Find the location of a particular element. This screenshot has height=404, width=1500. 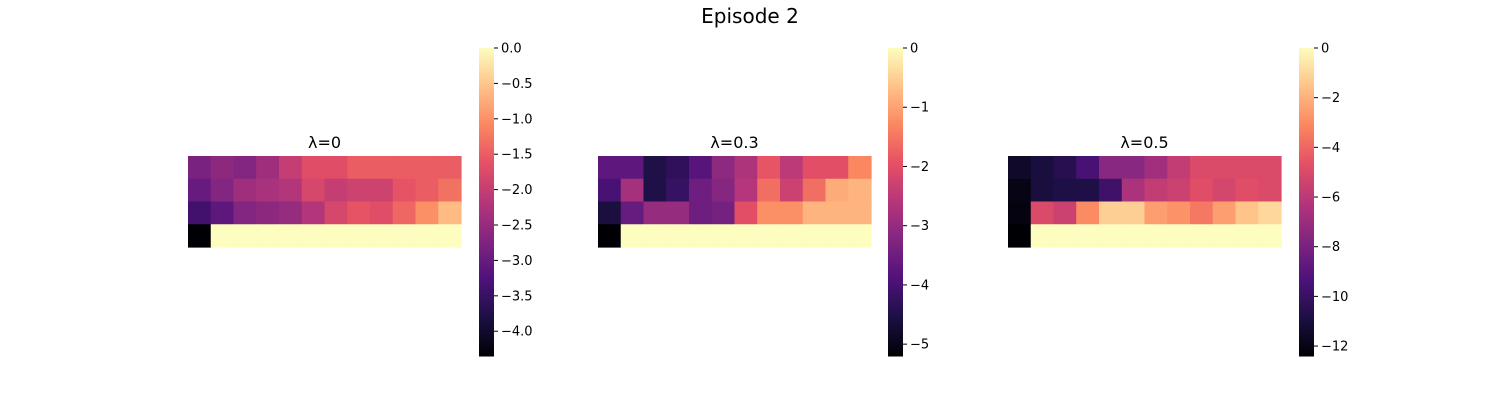

heatmap-cell-p0-r3-c7 is located at coordinates (359, 236).